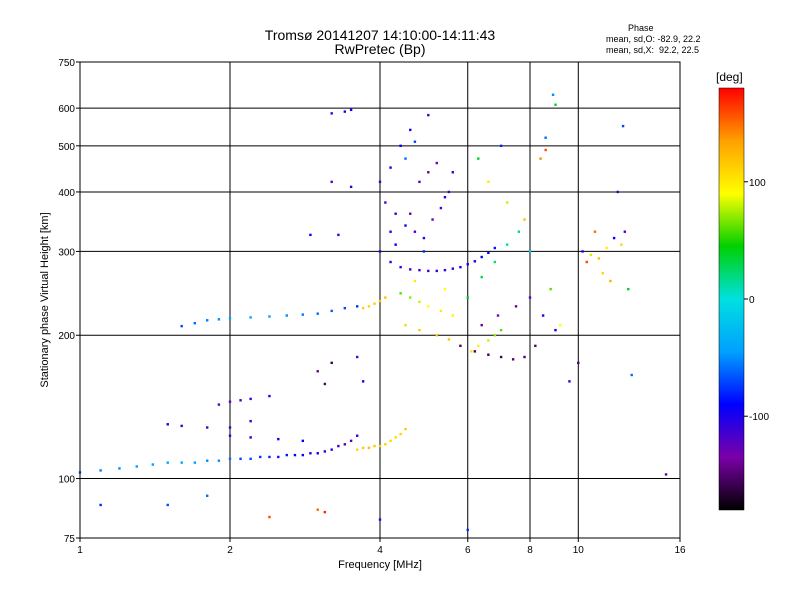  What do you see at coordinates (757, 183) in the screenshot?
I see `colorbar-tick-label: 100` at bounding box center [757, 183].